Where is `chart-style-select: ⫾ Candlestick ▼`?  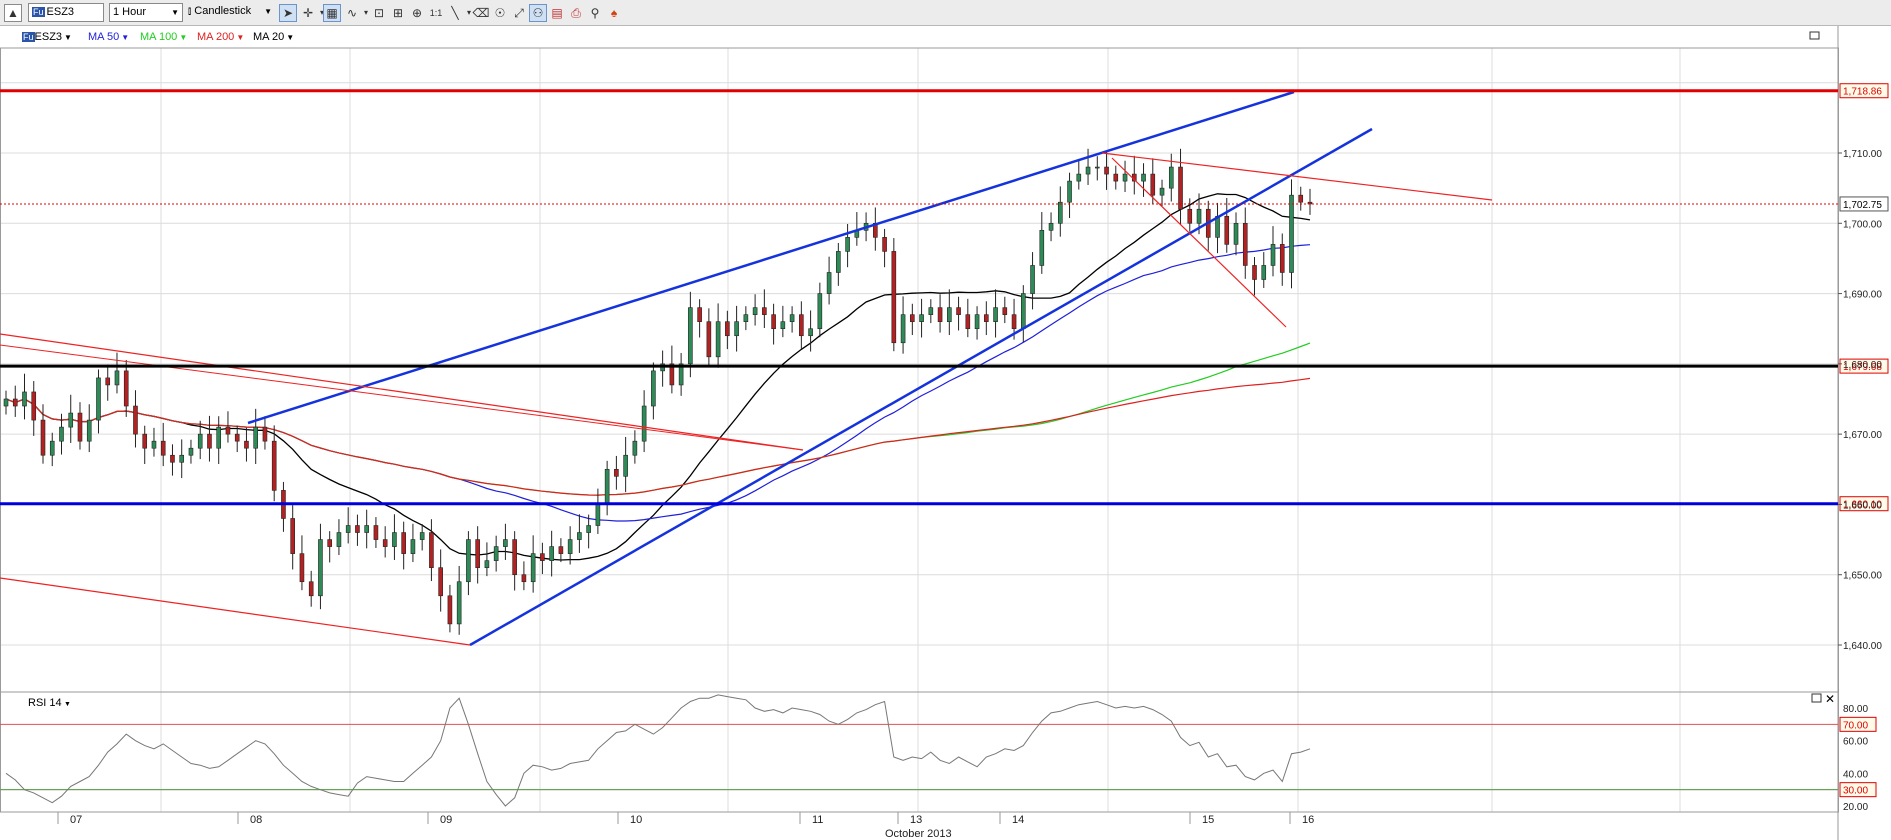
chart-style-select: ⫾ Candlestick ▼ is located at coordinates (231, 12).